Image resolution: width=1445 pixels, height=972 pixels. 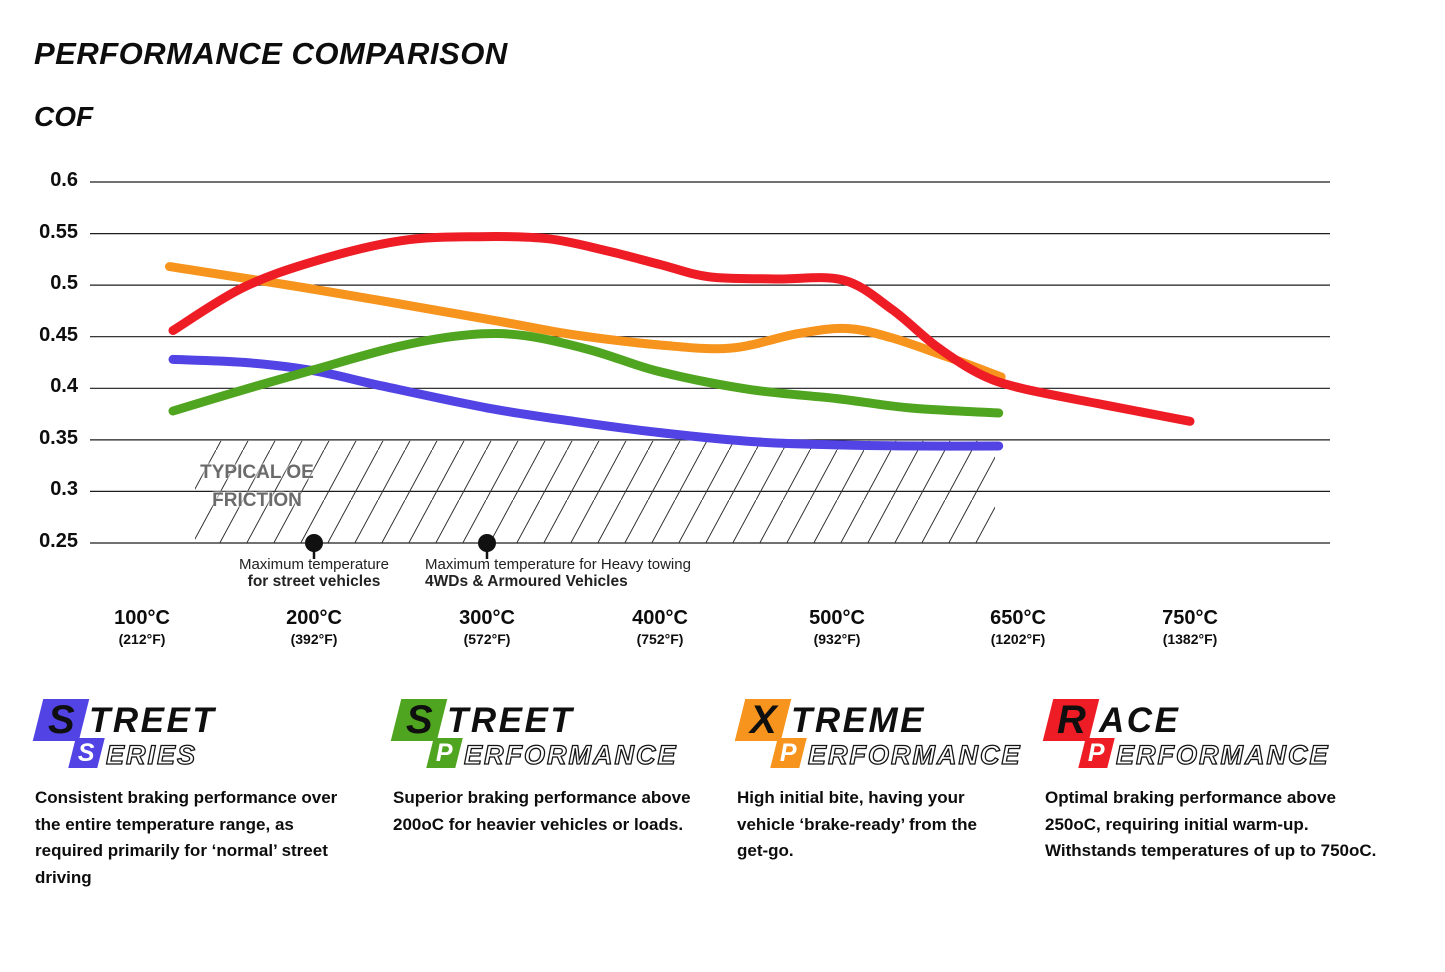 I want to click on race-performance-logo: R ACE P ERFORMANCE, so click(x=1209, y=736).